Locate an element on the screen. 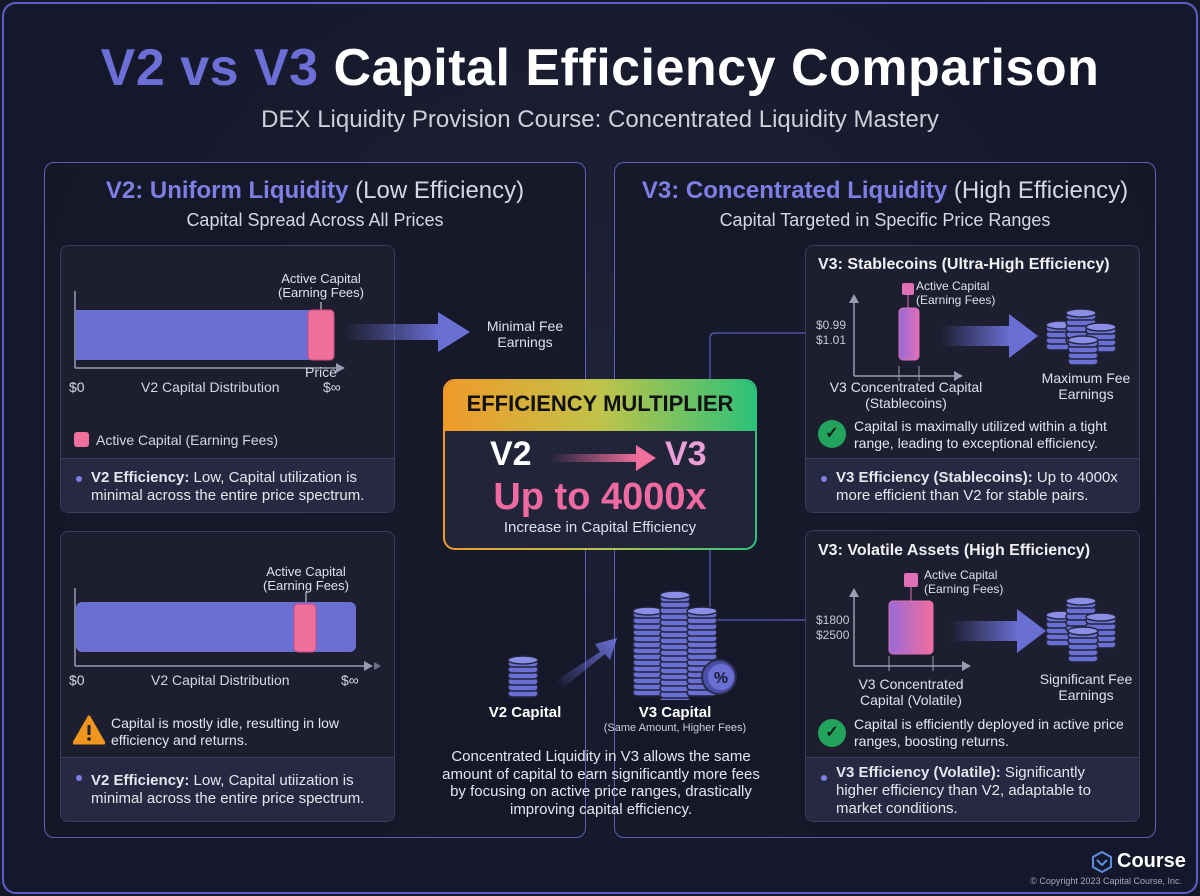 Image resolution: width=1200 pixels, height=896 pixels. v3-capital-sublabel: (Same Amount, Higher Fees) is located at coordinates (675, 728).